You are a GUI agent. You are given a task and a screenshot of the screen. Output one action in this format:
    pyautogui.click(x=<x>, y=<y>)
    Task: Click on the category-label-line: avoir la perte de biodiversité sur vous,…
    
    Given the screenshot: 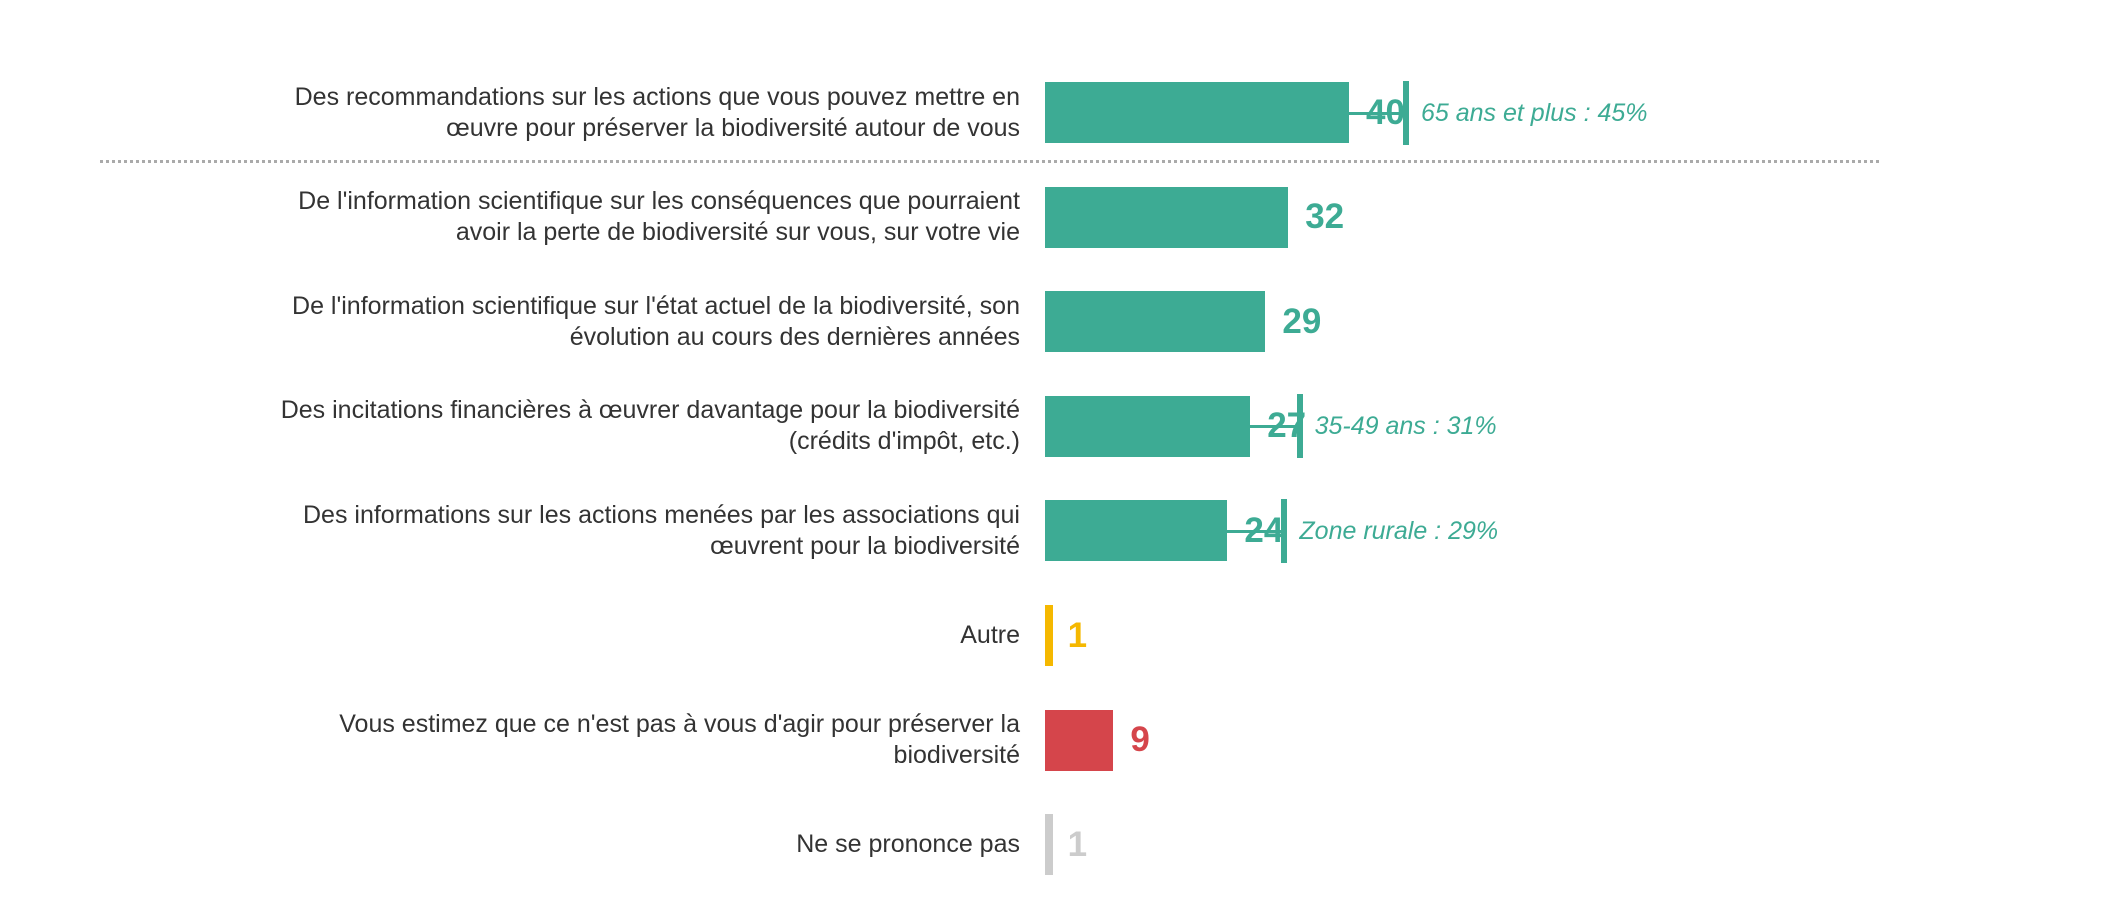 What is the action you would take?
    pyautogui.click(x=737, y=232)
    